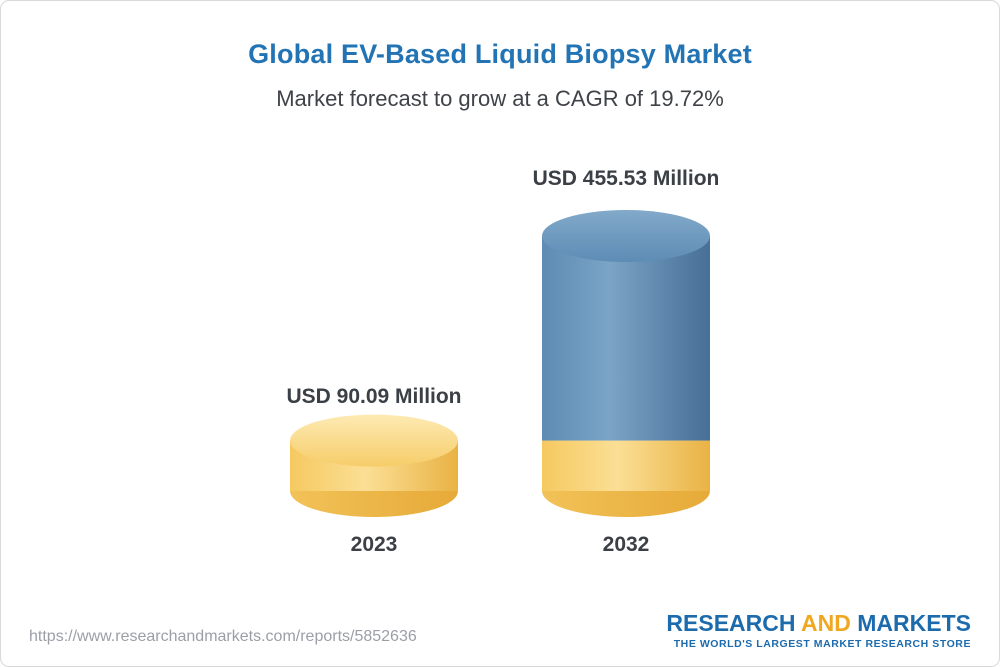 This screenshot has width=1000, height=667. Describe the element at coordinates (626, 338) in the screenshot. I see `bar-2032-cylinder` at that location.